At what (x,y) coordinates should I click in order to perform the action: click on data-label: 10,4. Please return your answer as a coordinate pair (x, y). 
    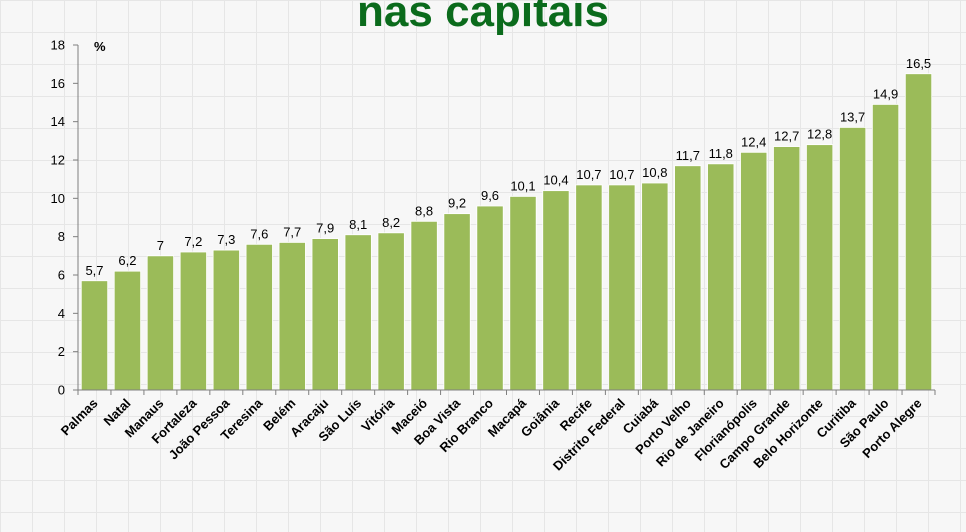
    Looking at the image, I should click on (555, 180).